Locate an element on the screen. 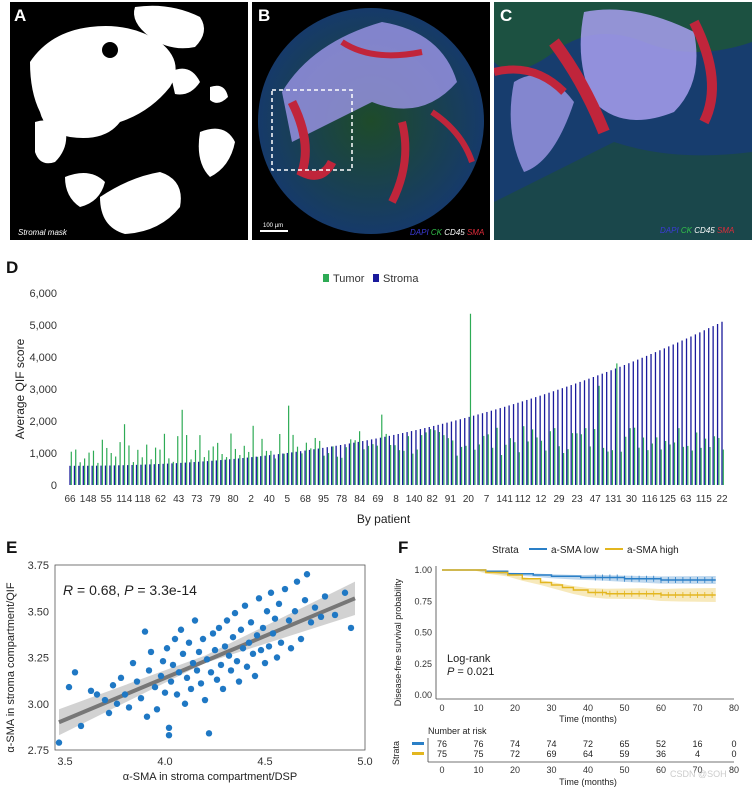 The width and height of the screenshot is (752, 790). risk-x-tick-label: 20 is located at coordinates (515, 770).